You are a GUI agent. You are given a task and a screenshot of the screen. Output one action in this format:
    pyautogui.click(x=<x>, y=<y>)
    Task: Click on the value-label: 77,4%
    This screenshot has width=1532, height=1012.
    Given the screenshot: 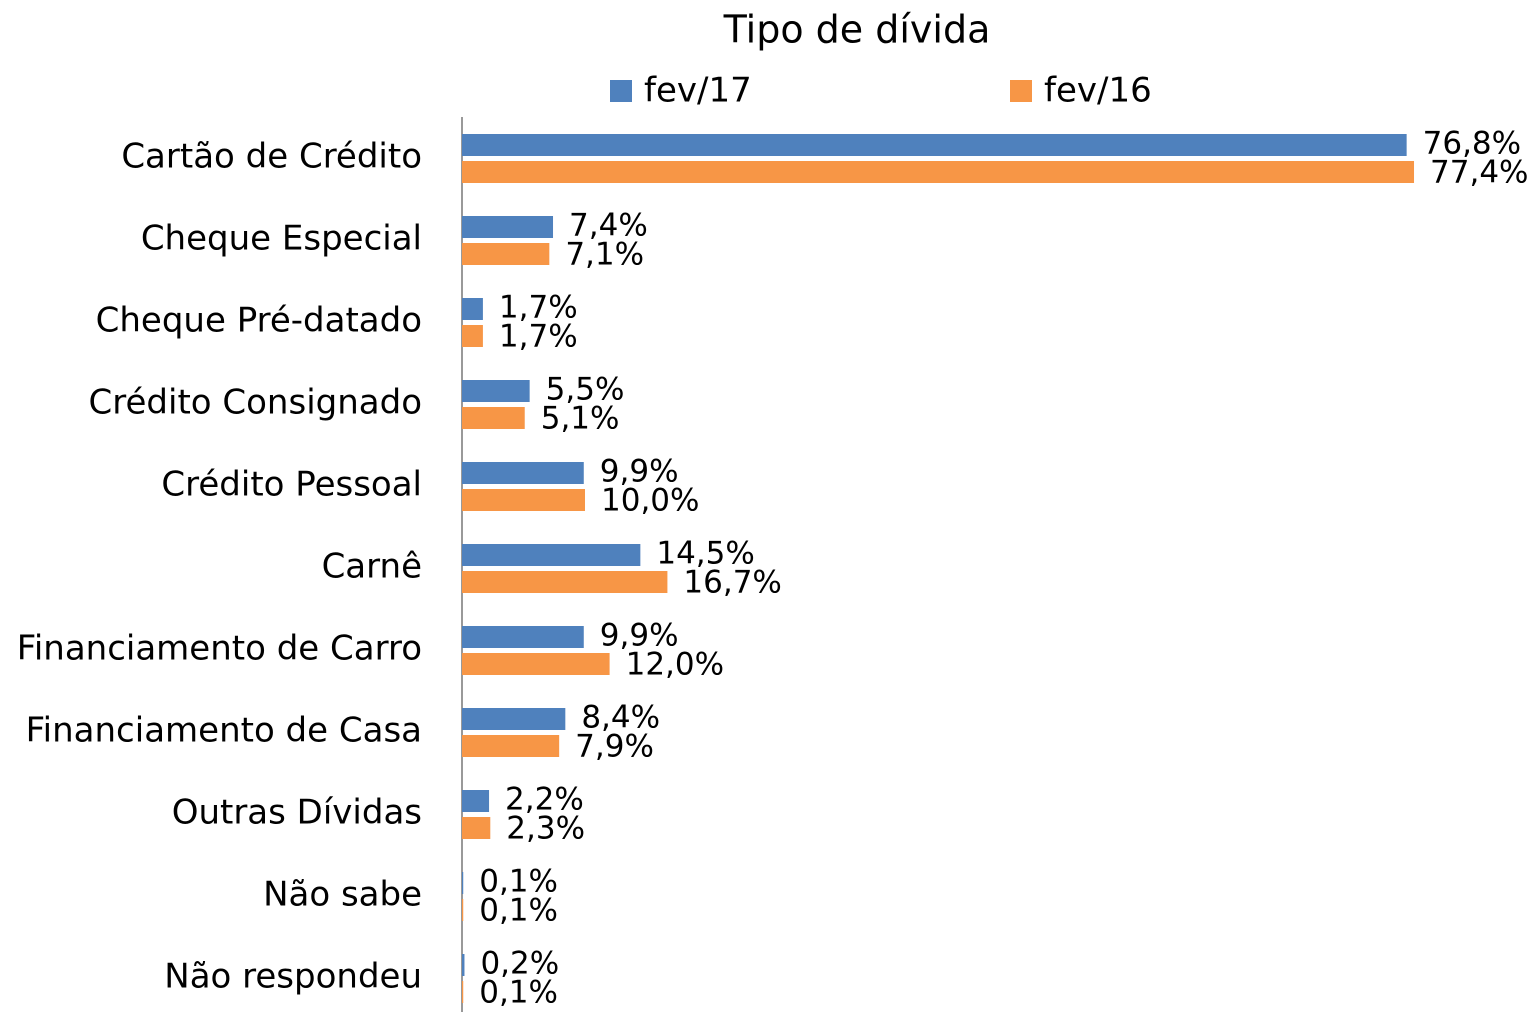 What is the action you would take?
    pyautogui.click(x=1479, y=173)
    